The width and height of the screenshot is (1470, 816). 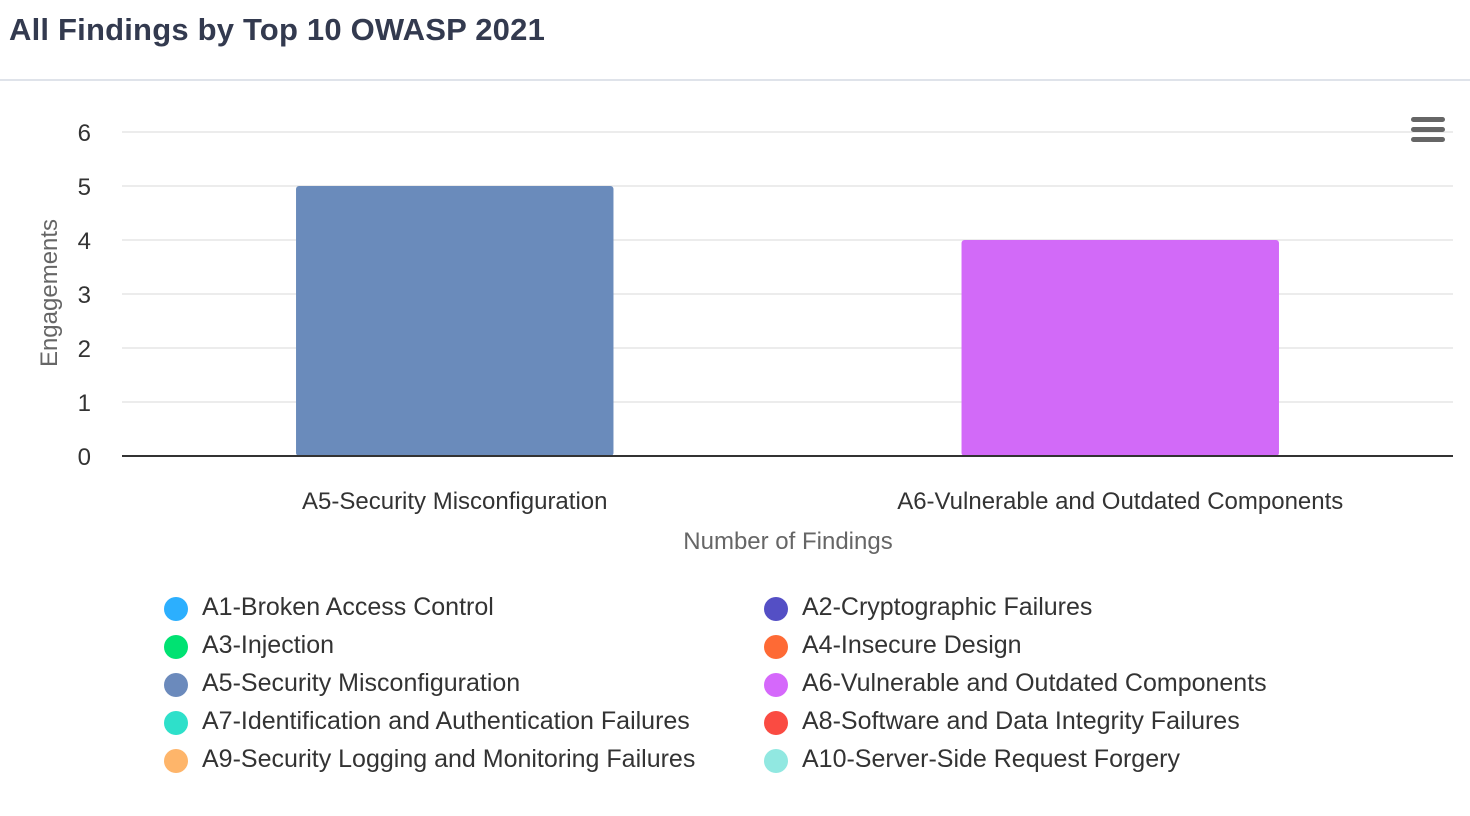 What do you see at coordinates (1034, 683) in the screenshot?
I see `legend-label: A6-Vulnerable and Outdated Components` at bounding box center [1034, 683].